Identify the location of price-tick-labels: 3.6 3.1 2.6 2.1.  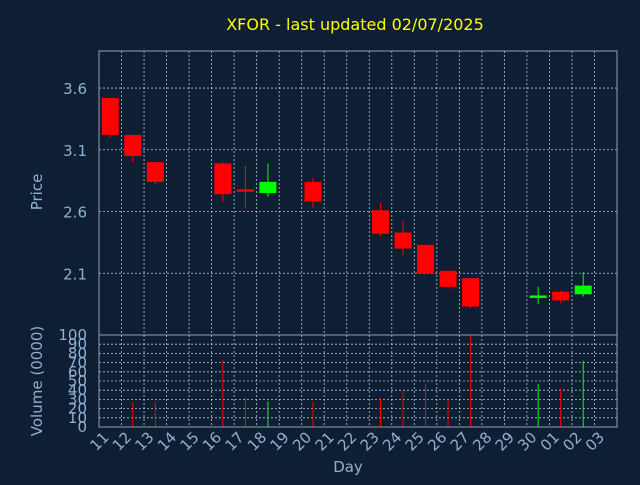
(75, 181).